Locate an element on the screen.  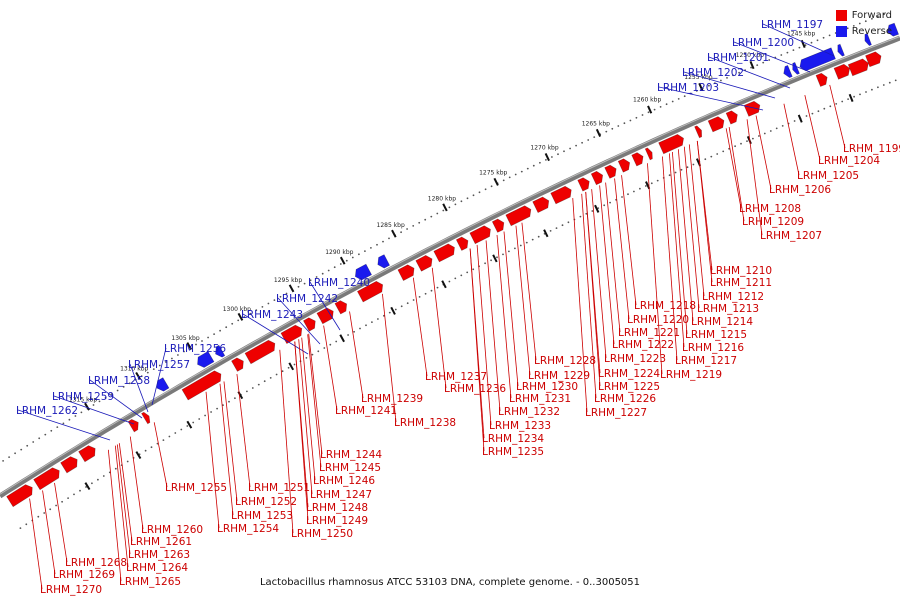
forward-gene-label: LRHM_1230 is located at coordinates (547, 387).